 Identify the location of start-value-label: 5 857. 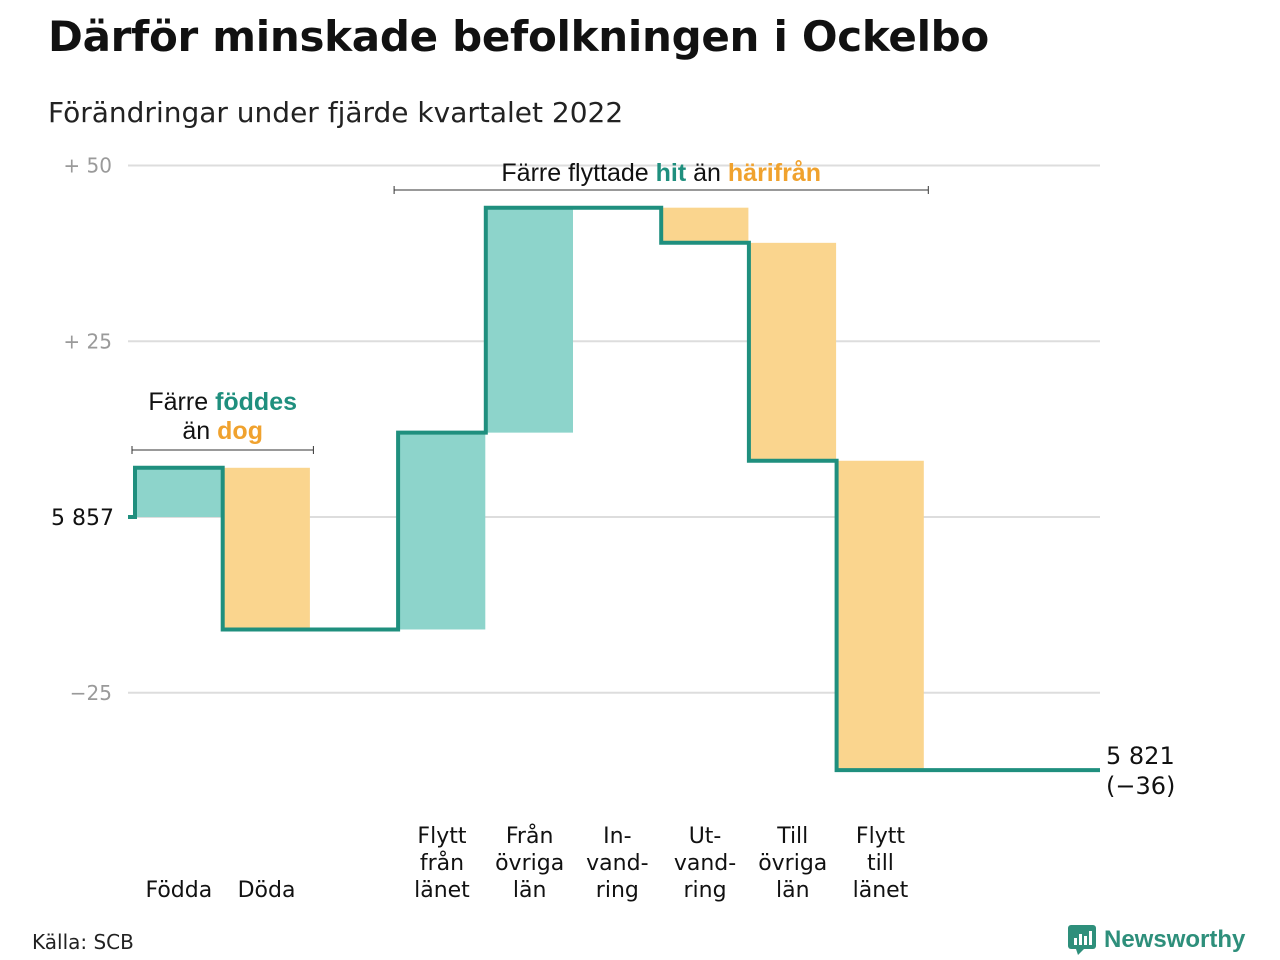
(82, 518).